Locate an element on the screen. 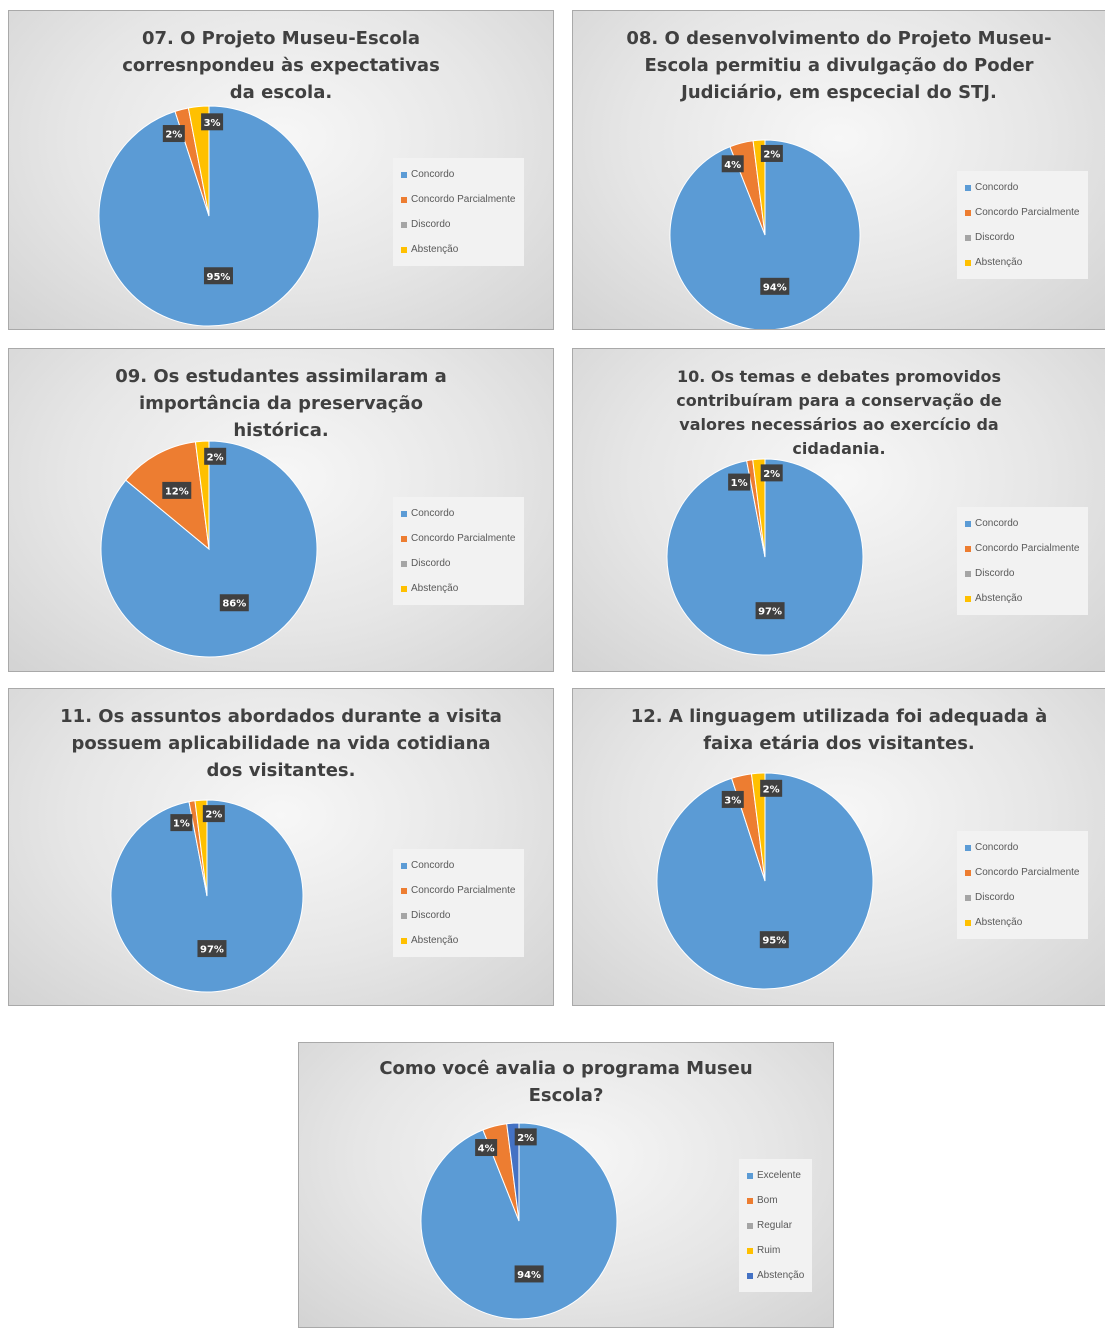 The height and width of the screenshot is (1328, 1105). svg-text: 95% is located at coordinates (218, 277).